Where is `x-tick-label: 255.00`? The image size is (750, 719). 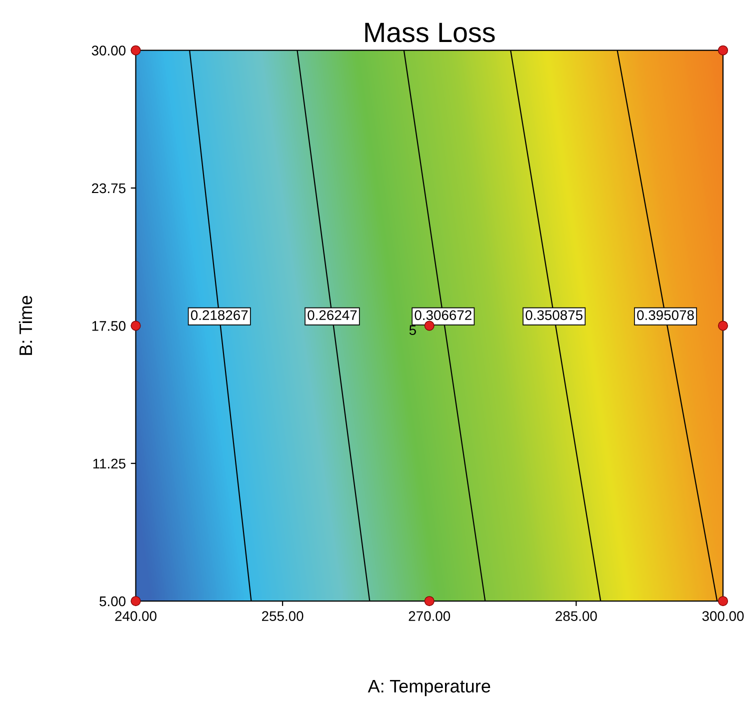 x-tick-label: 255.00 is located at coordinates (283, 616).